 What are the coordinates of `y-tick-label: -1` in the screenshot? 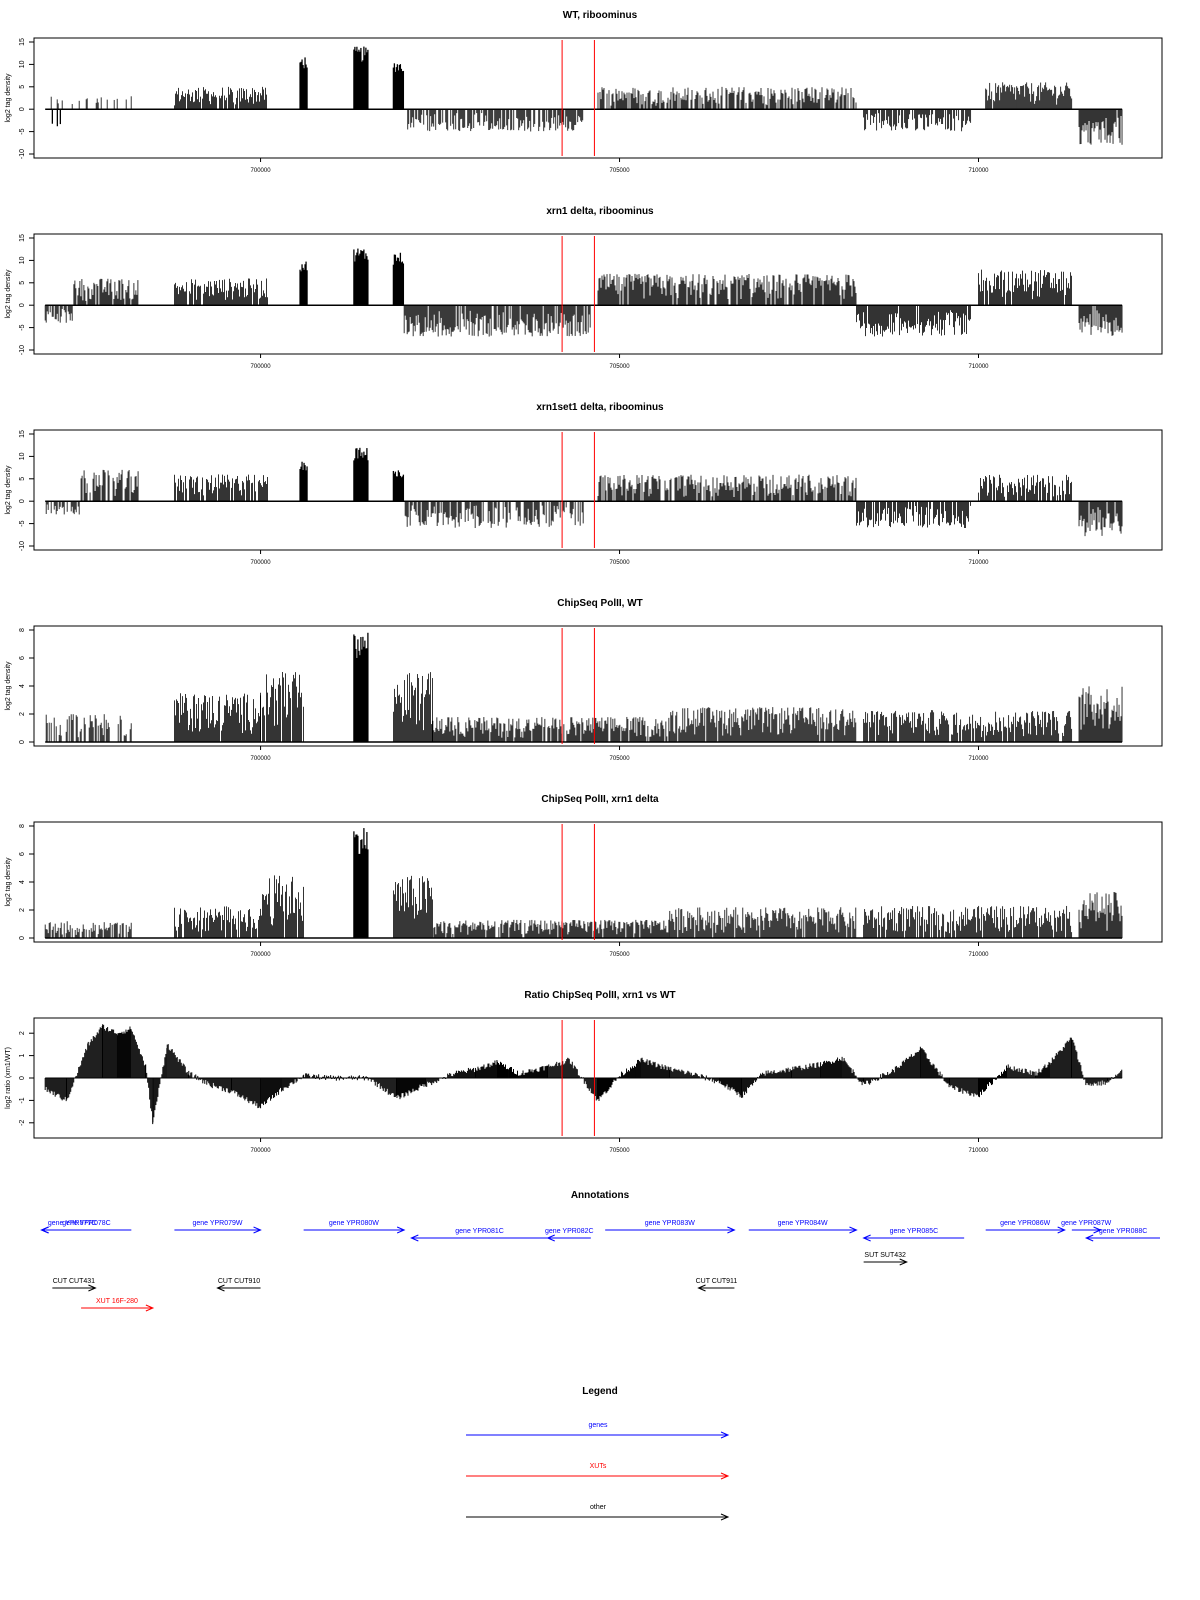 It's located at (22, 1100).